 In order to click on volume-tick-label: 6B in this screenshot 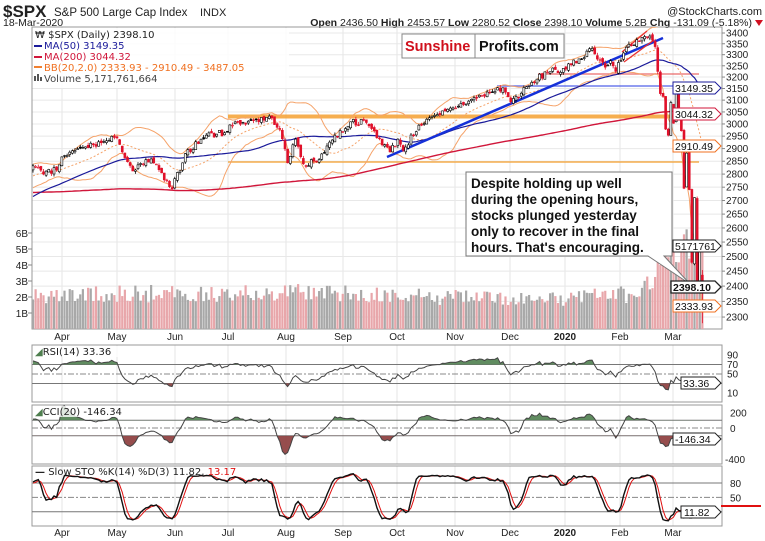, I will do `click(22, 234)`.